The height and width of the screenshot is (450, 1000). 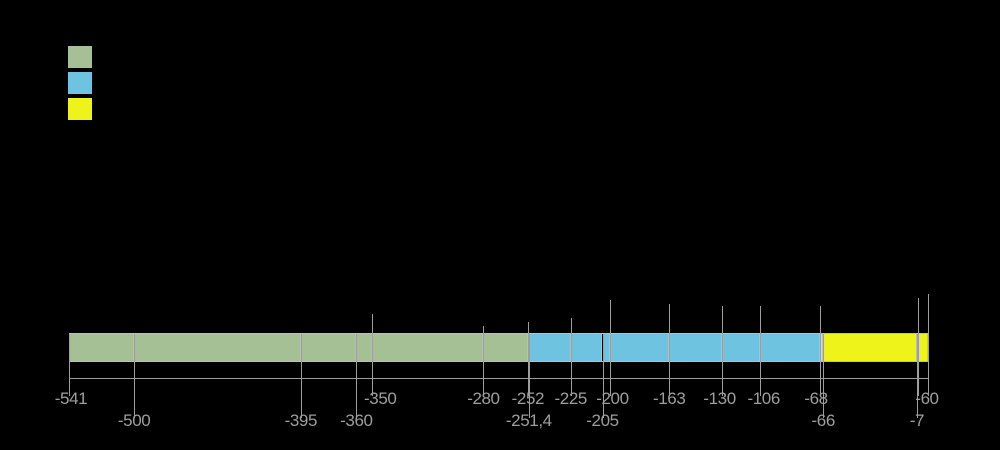 What do you see at coordinates (669, 398) in the screenshot?
I see `axis-label-top: -163` at bounding box center [669, 398].